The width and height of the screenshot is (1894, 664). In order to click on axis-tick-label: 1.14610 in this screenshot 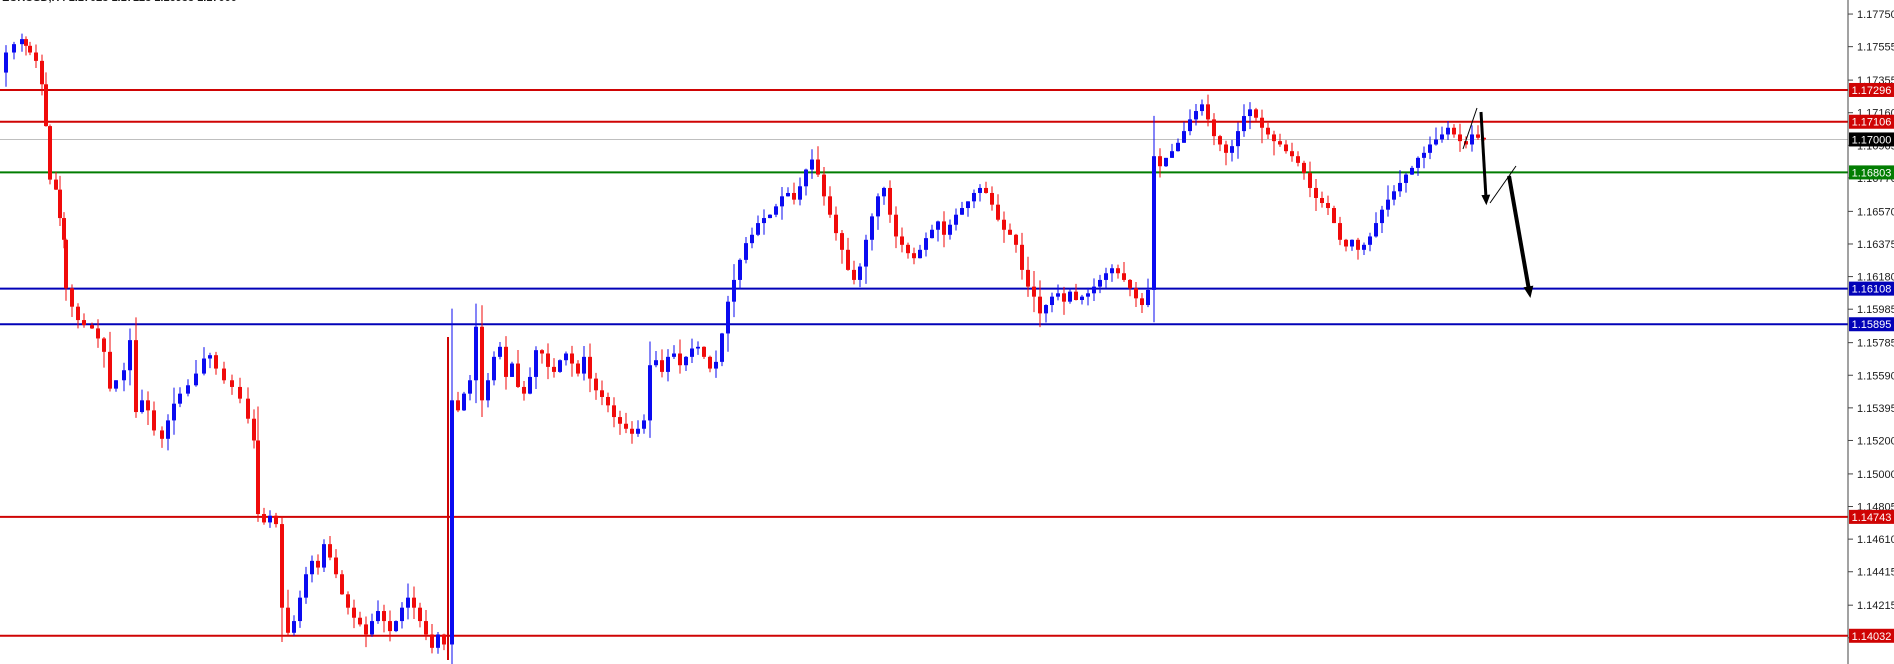, I will do `click(1875, 540)`.